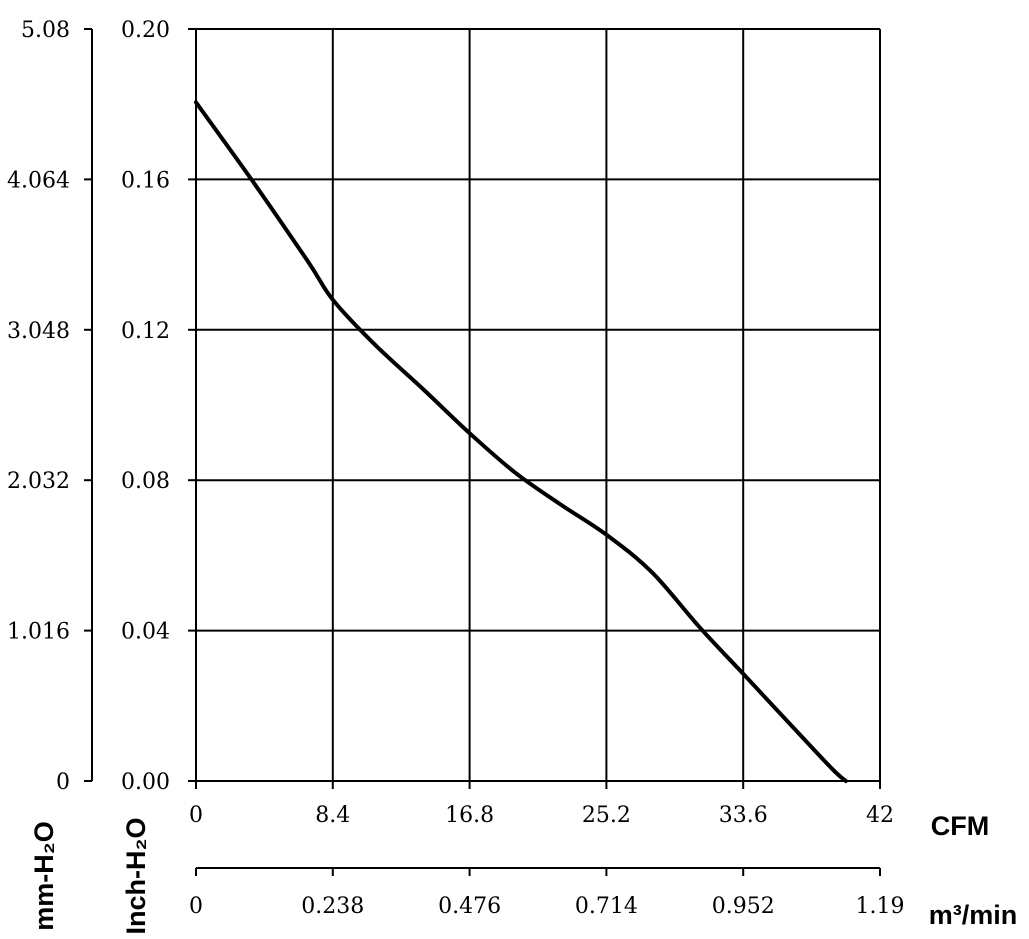 This screenshot has height=939, width=1029. Describe the element at coordinates (332, 906) in the screenshot. I see `x-secondary-tick-label: 0.238` at that location.